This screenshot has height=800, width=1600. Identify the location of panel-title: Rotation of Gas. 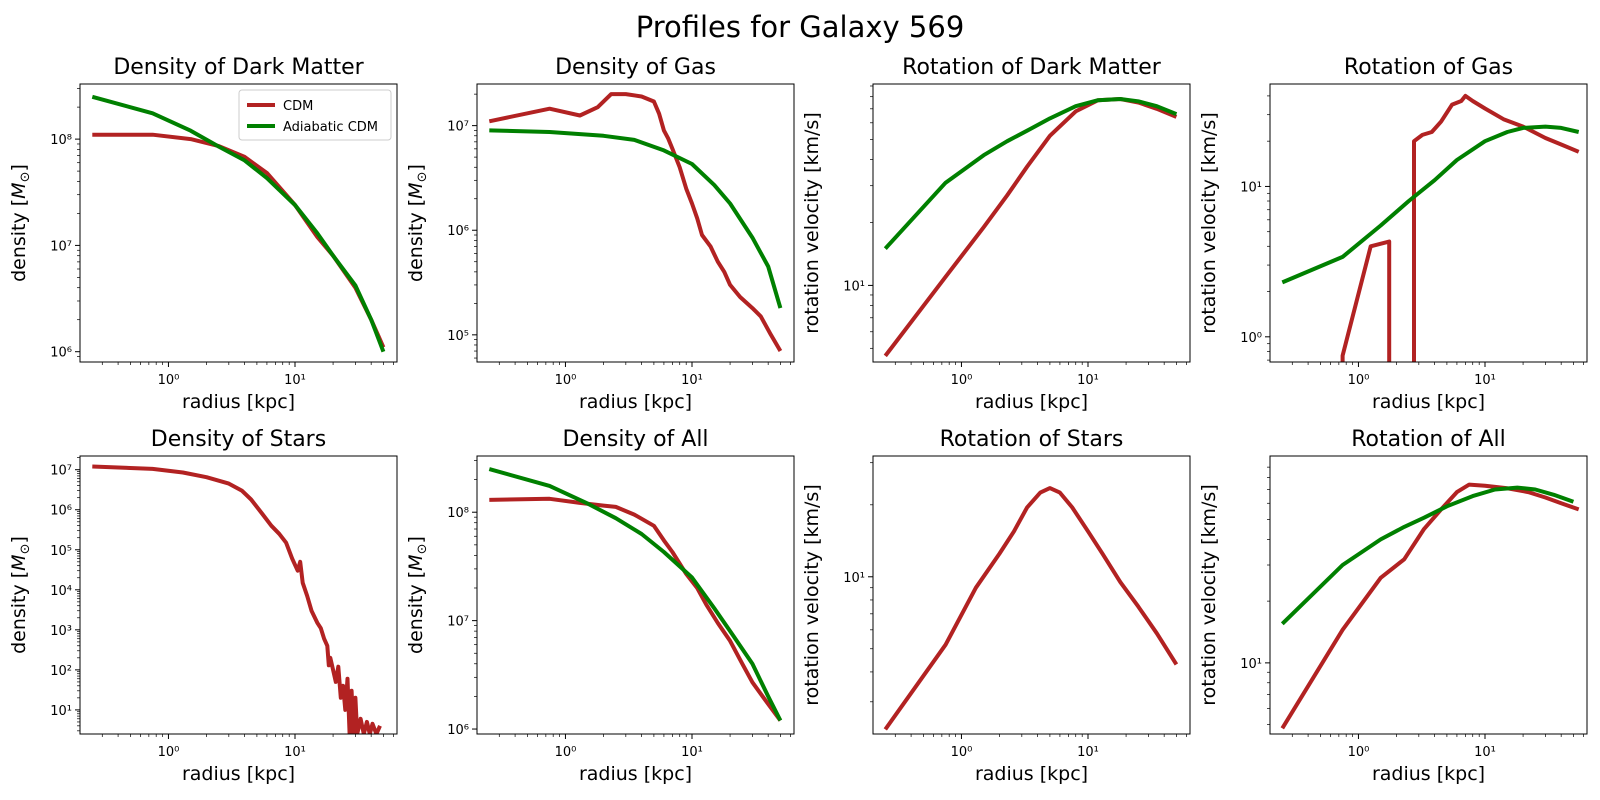
(1428, 67).